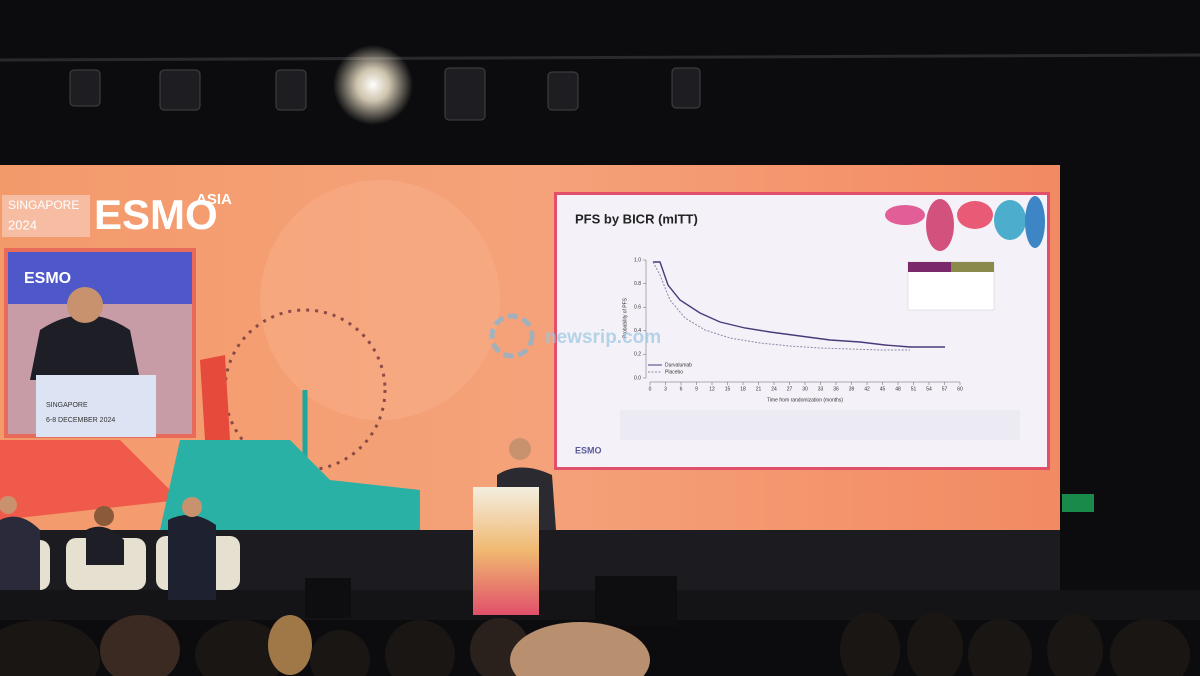  What do you see at coordinates (96, 406) in the screenshot?
I see `inset-podium` at bounding box center [96, 406].